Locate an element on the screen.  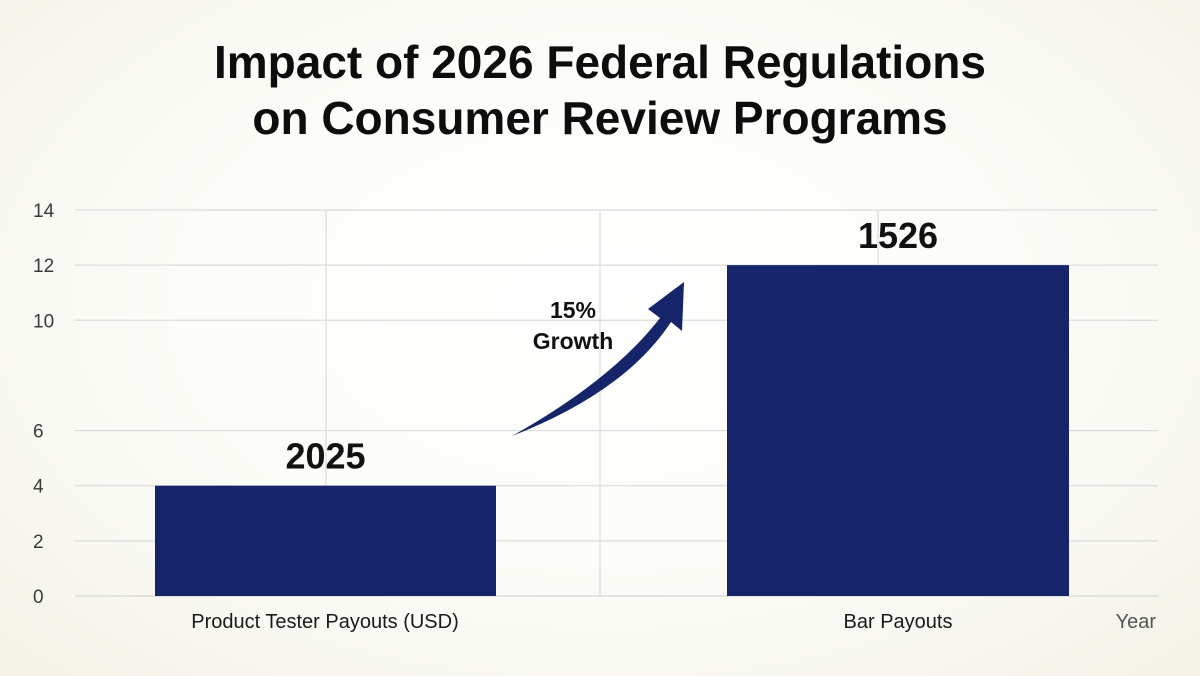
growth-annotation-line-2: Growth is located at coordinates (573, 341).